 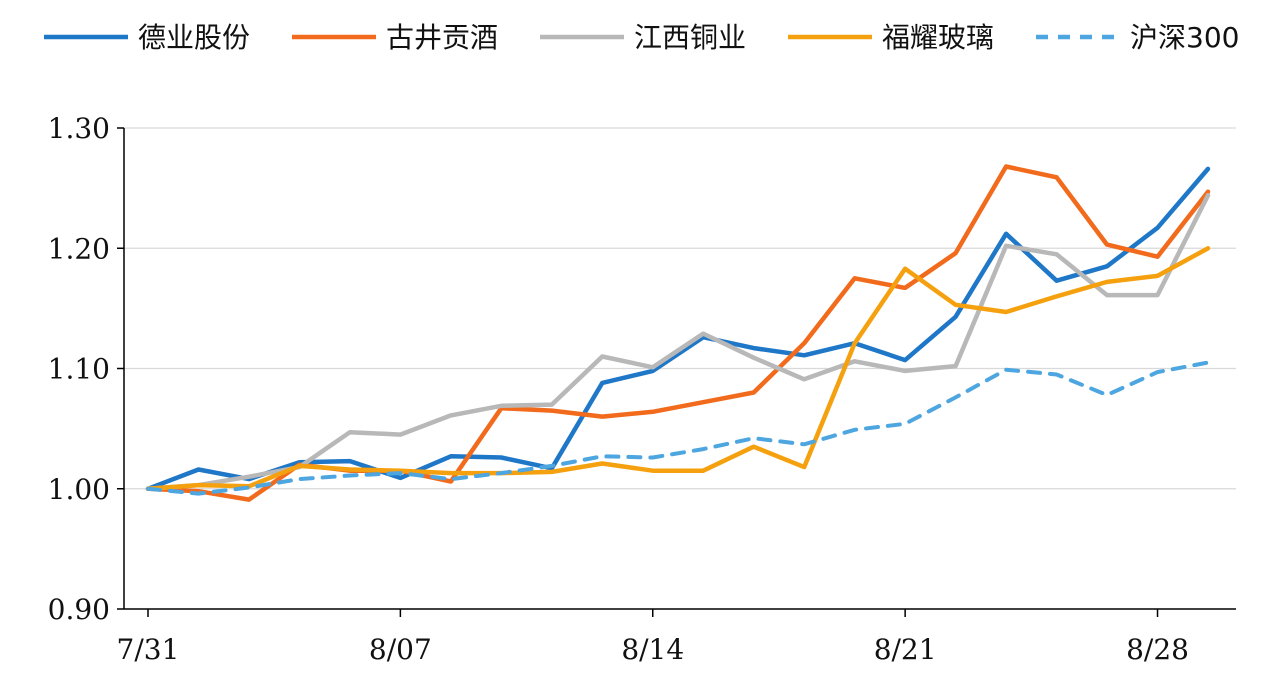 What do you see at coordinates (1157, 649) in the screenshot?
I see `x-tick-label: 8/28` at bounding box center [1157, 649].